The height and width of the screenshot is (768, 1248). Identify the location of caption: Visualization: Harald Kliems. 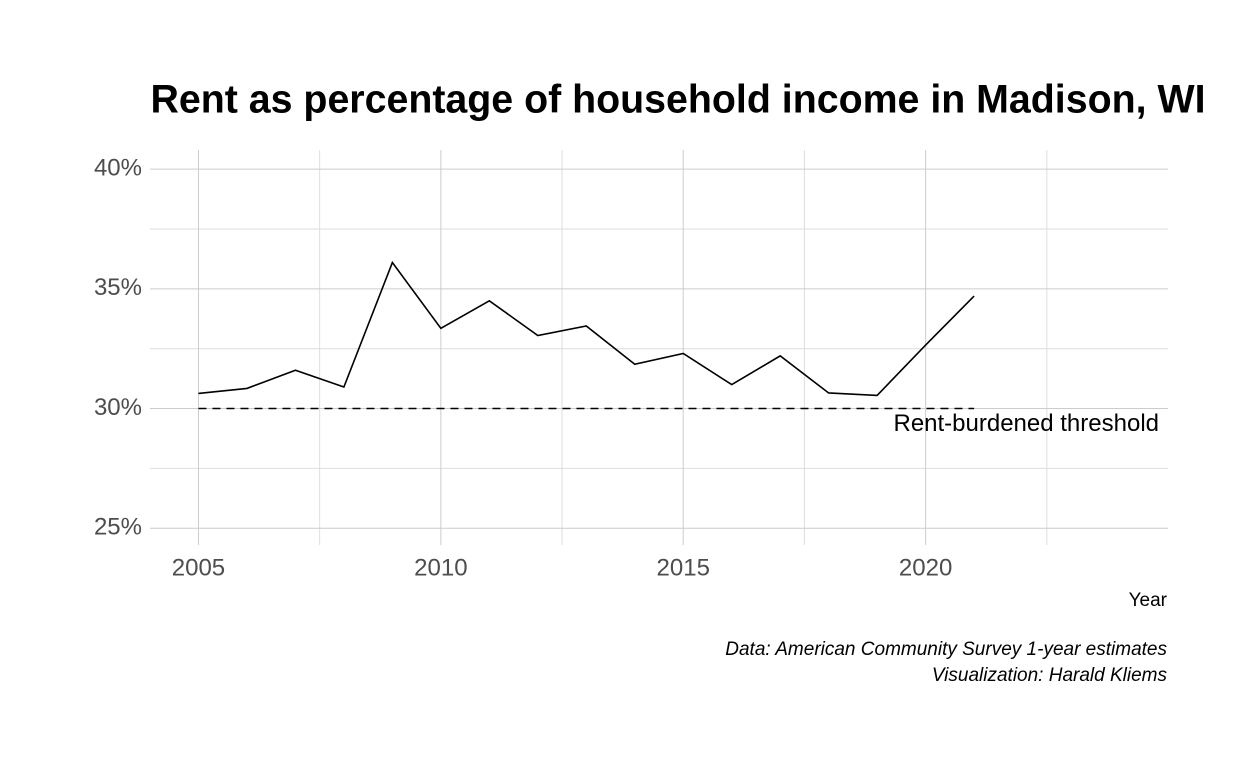
(1050, 675).